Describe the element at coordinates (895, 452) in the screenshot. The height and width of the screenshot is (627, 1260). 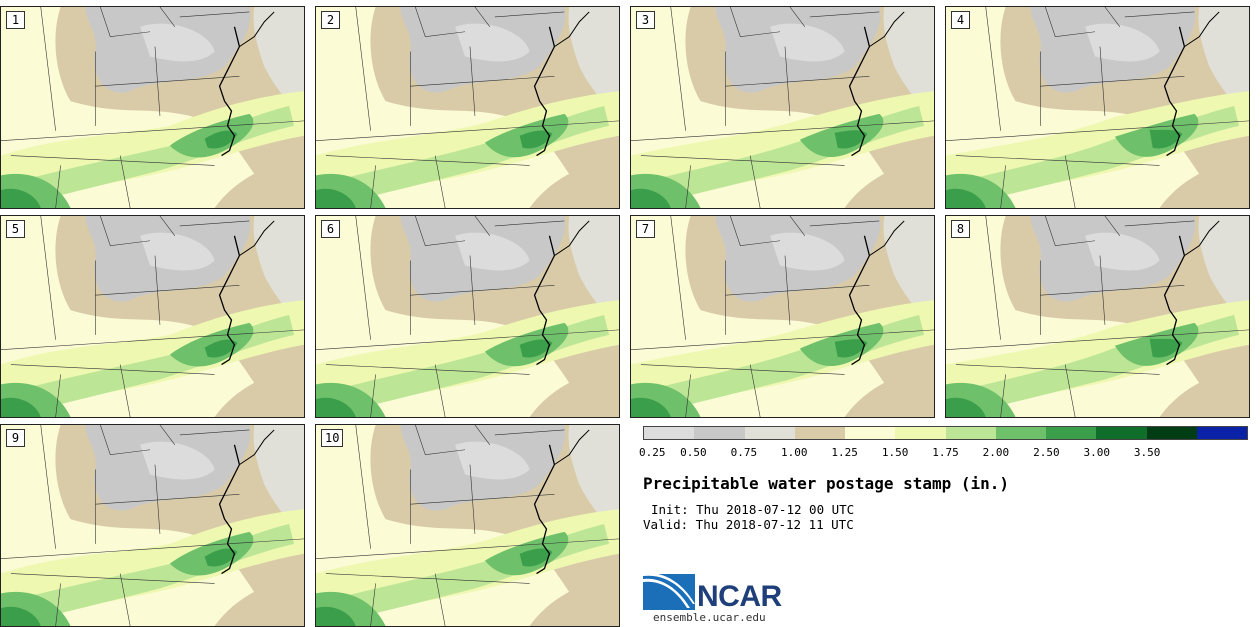
I see `colorbar-tick-label: 1.50` at that location.